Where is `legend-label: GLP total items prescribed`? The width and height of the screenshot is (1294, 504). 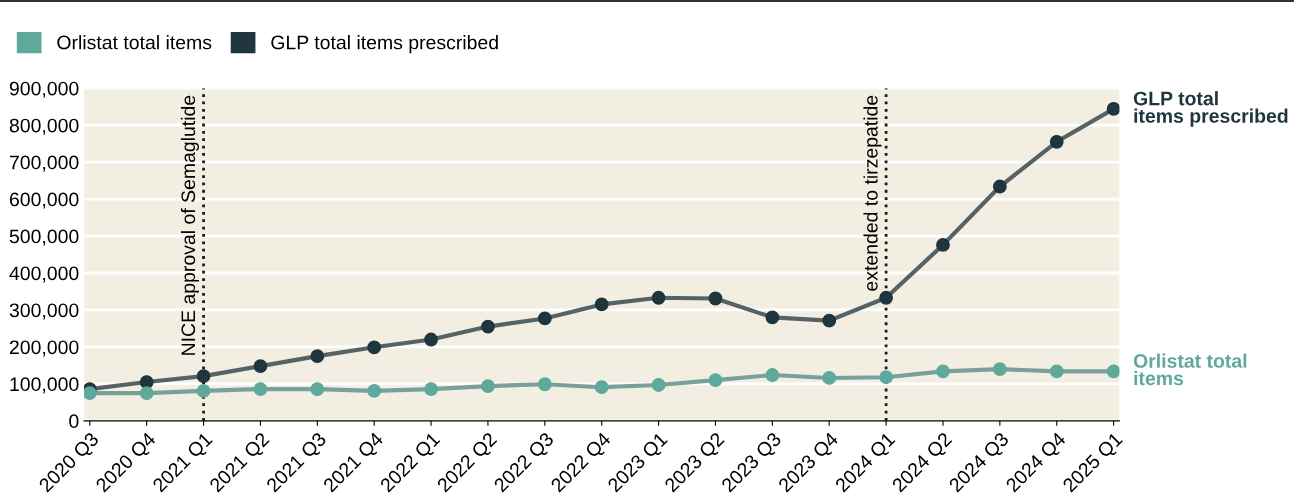
legend-label: GLP total items prescribed is located at coordinates (384, 44).